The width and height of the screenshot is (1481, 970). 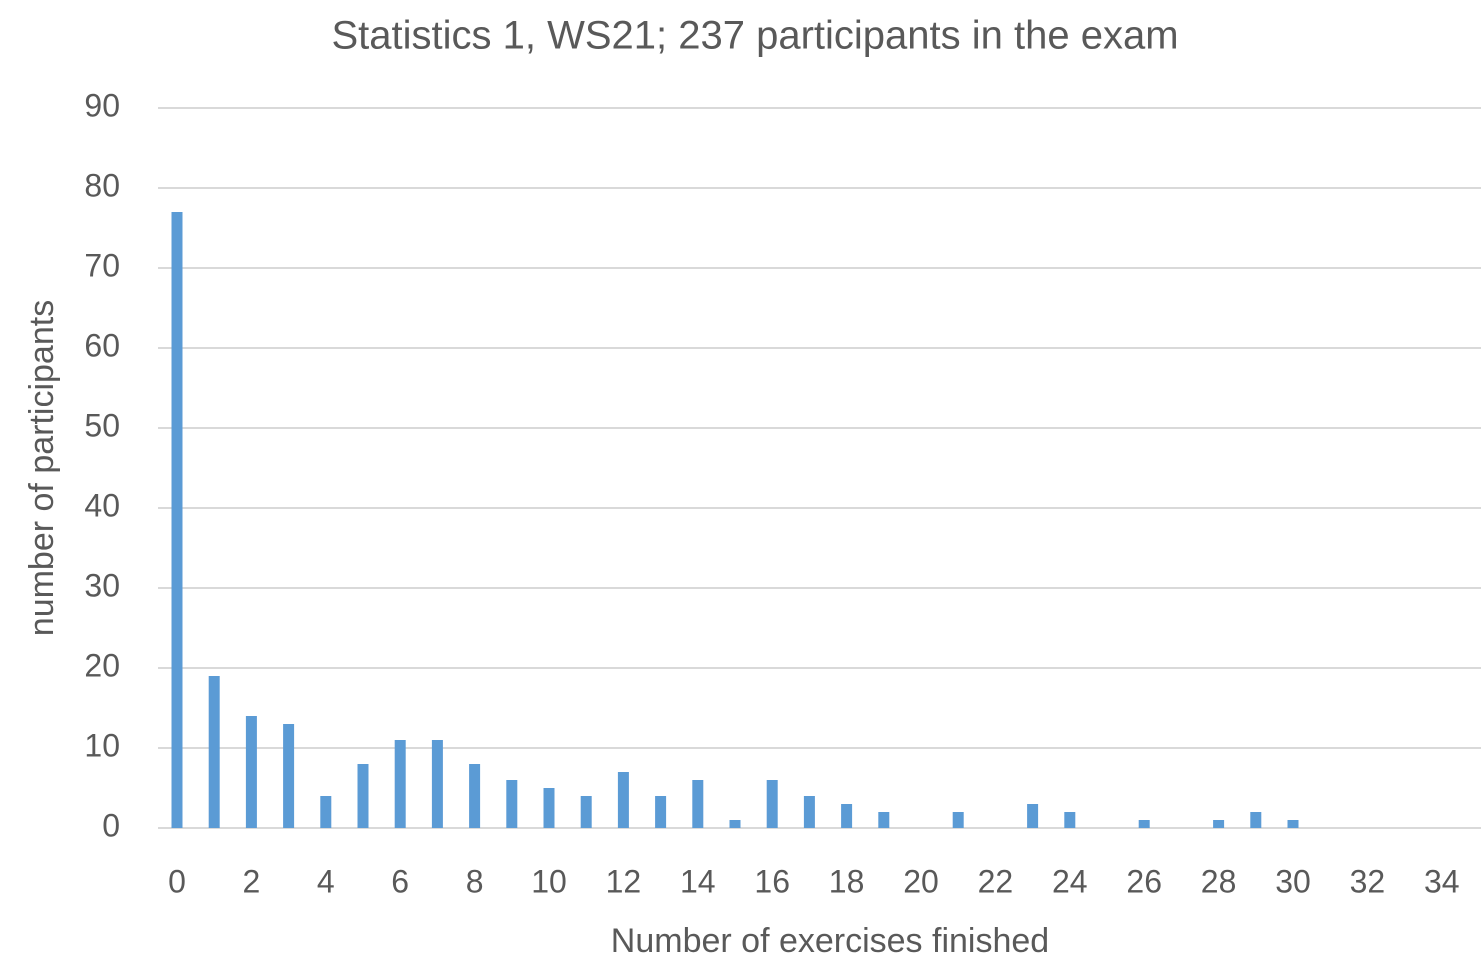 What do you see at coordinates (102, 185) in the screenshot?
I see `y-tick-label: 80` at bounding box center [102, 185].